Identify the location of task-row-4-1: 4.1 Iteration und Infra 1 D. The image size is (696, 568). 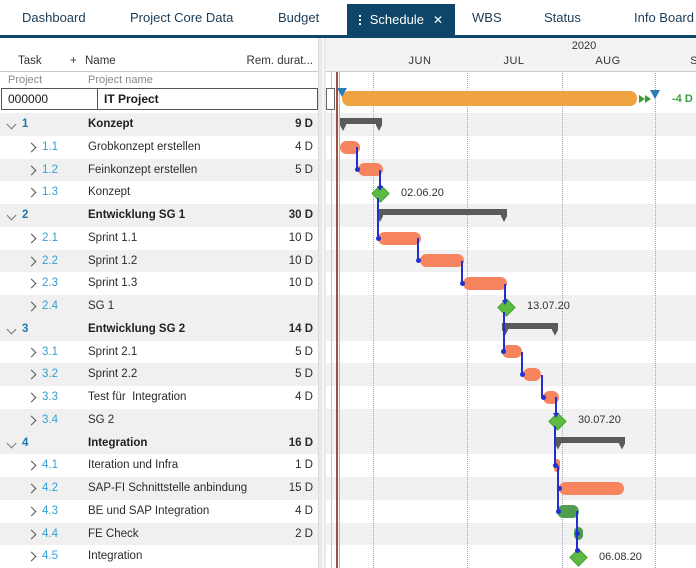
(159, 465).